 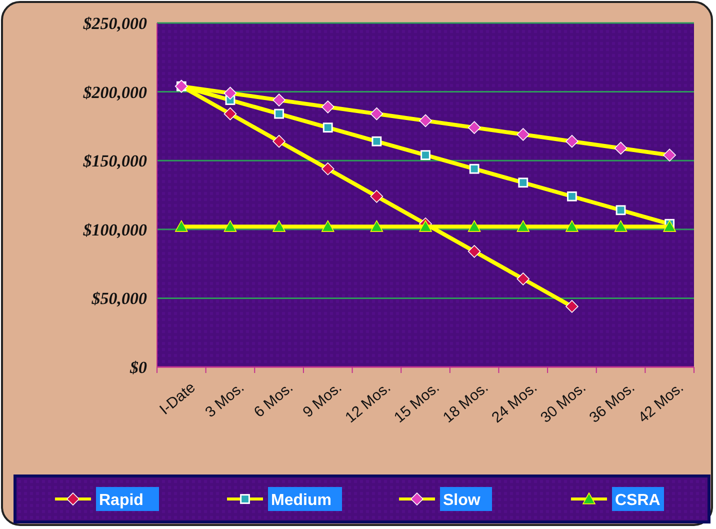 I want to click on y-tick-label: $50,000, so click(x=119, y=298).